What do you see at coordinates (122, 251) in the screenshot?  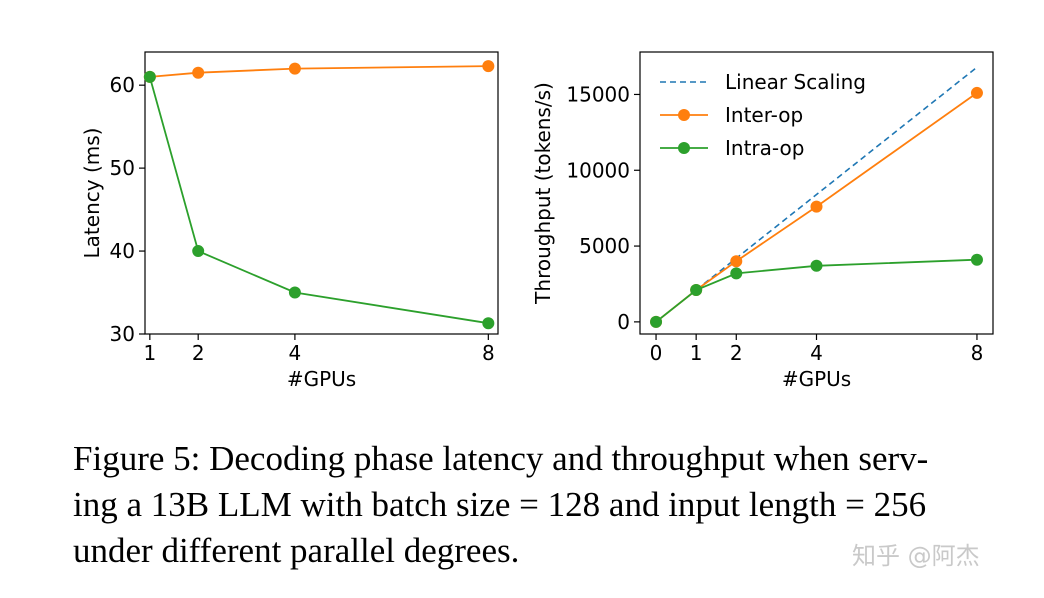 I see `latency-y-tick-label: 40` at bounding box center [122, 251].